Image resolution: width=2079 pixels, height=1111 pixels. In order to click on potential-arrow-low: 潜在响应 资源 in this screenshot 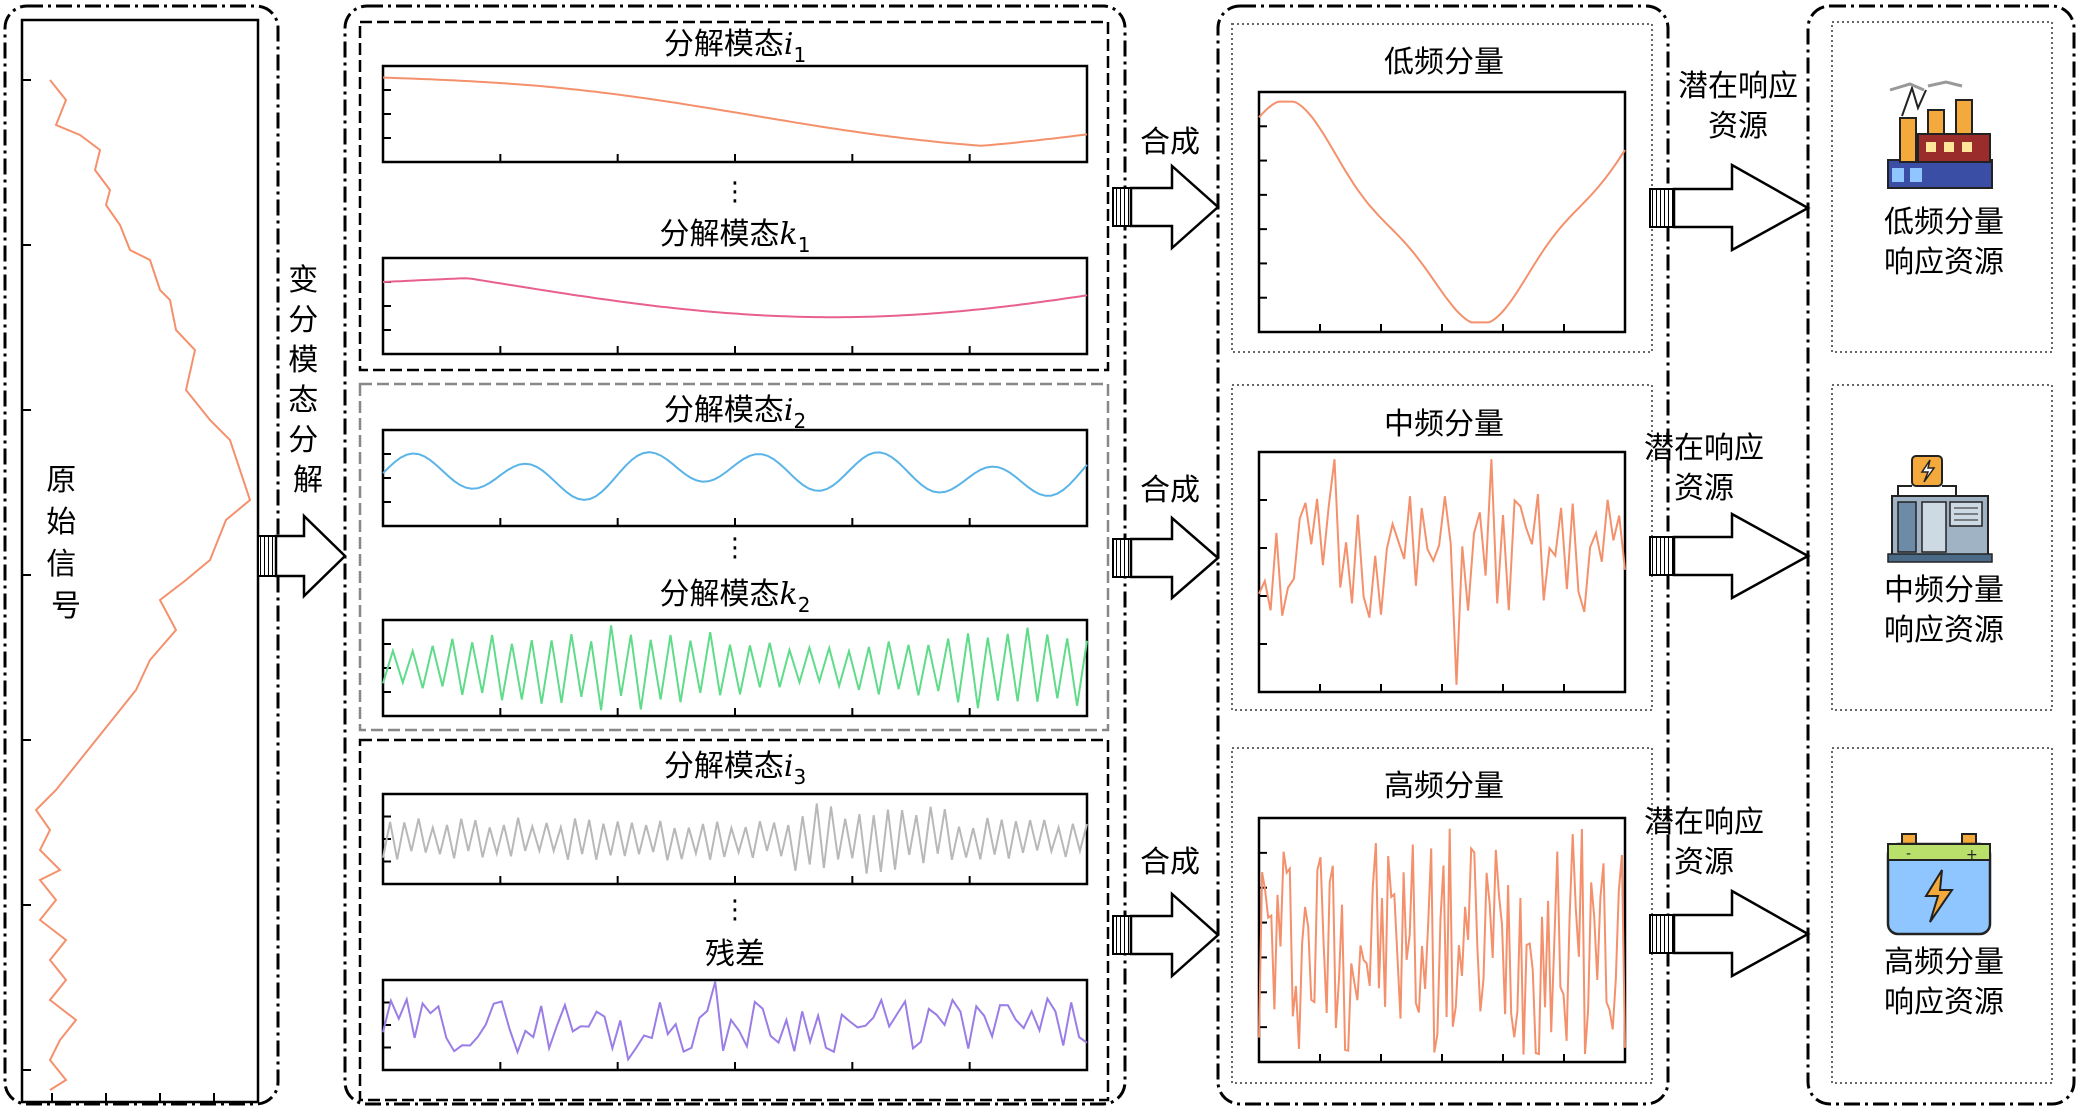, I will do `click(1730, 161)`.